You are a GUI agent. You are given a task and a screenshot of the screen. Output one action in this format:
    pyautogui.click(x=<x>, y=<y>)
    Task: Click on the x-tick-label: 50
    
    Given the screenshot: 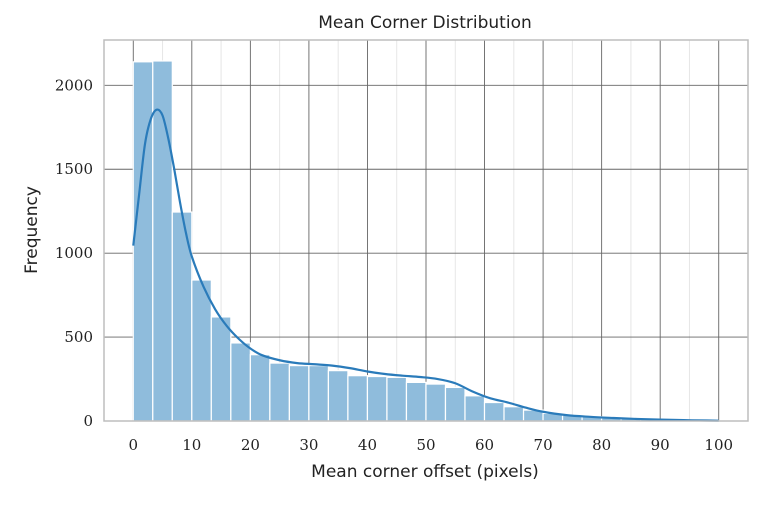 What is the action you would take?
    pyautogui.click(x=425, y=445)
    